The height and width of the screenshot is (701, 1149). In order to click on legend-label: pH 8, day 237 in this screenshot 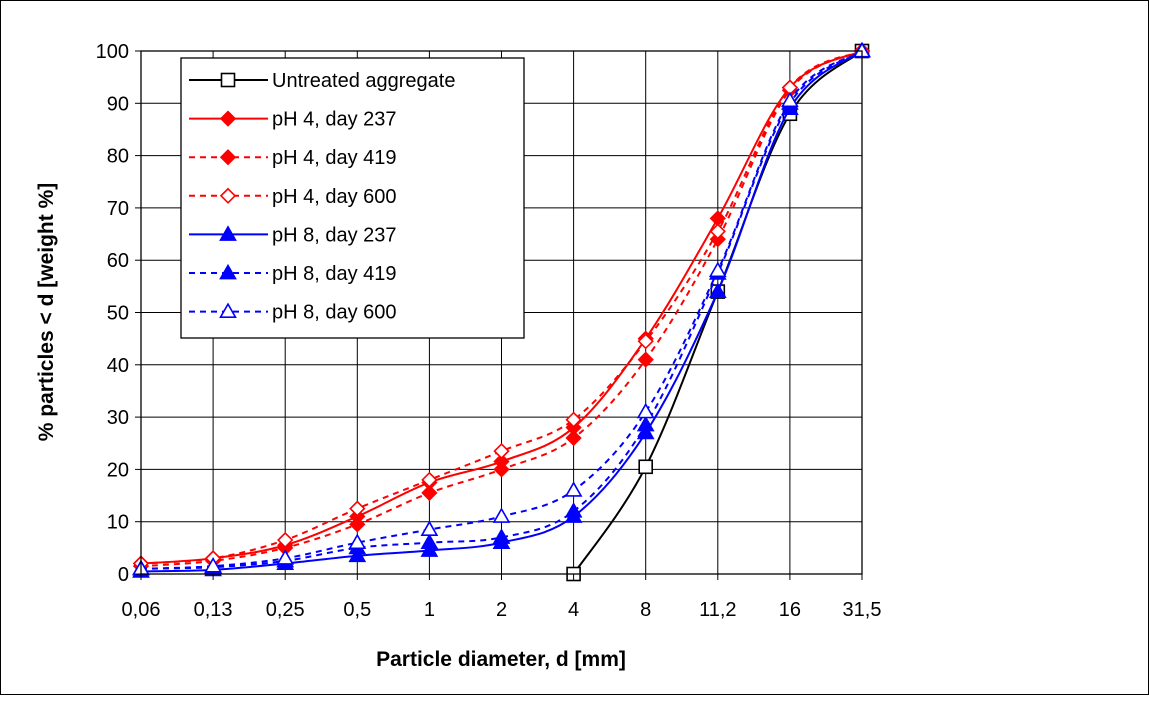, I will do `click(334, 235)`.